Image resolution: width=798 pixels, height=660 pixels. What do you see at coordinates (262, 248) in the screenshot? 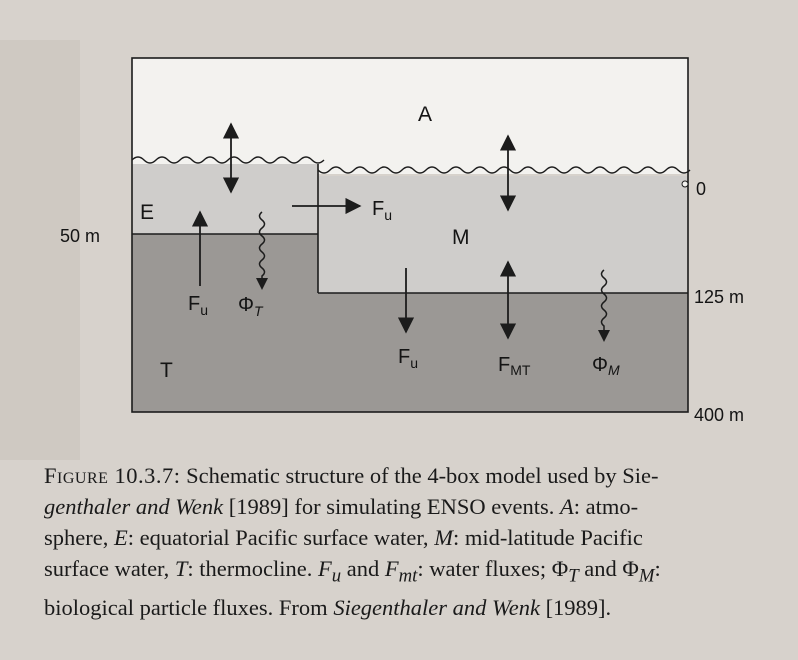
I see `phi-t-wiggle-arrow` at bounding box center [262, 248].